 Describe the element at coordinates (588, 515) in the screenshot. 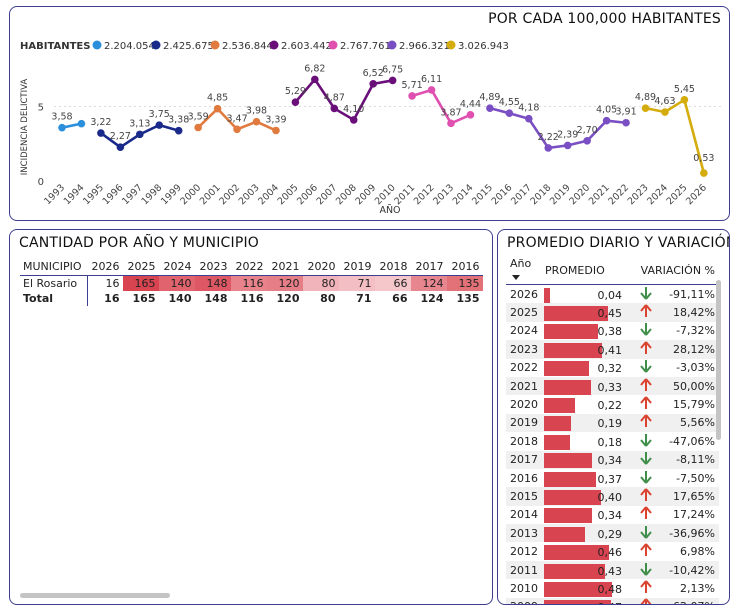

I see `average-cell: 0,34` at that location.